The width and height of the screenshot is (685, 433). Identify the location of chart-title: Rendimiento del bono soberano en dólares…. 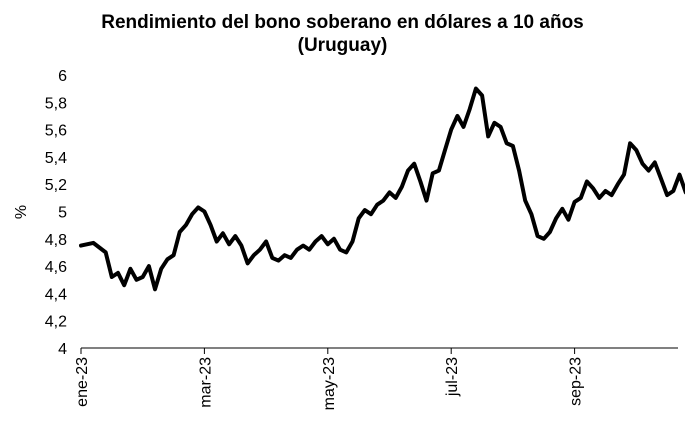
(342, 22).